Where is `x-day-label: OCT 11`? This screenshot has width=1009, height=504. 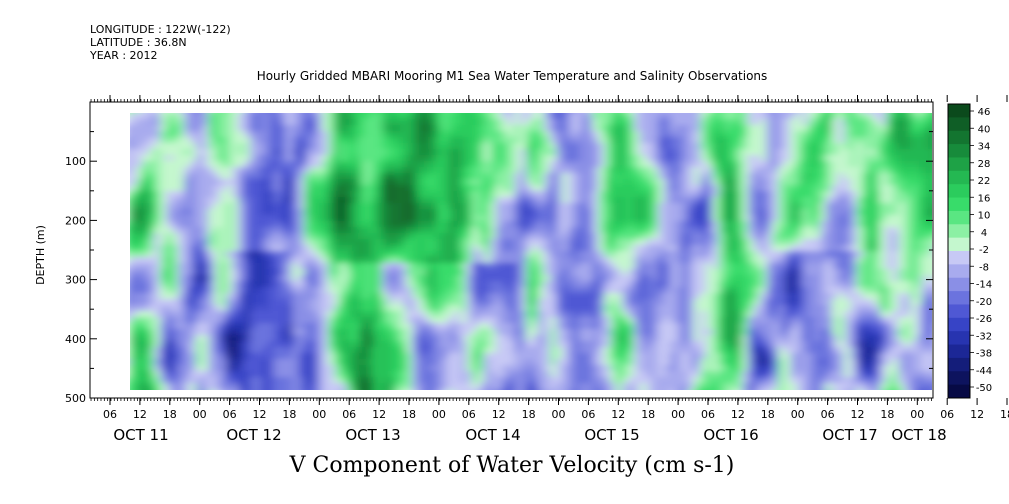
x-day-label: OCT 11 is located at coordinates (140, 435).